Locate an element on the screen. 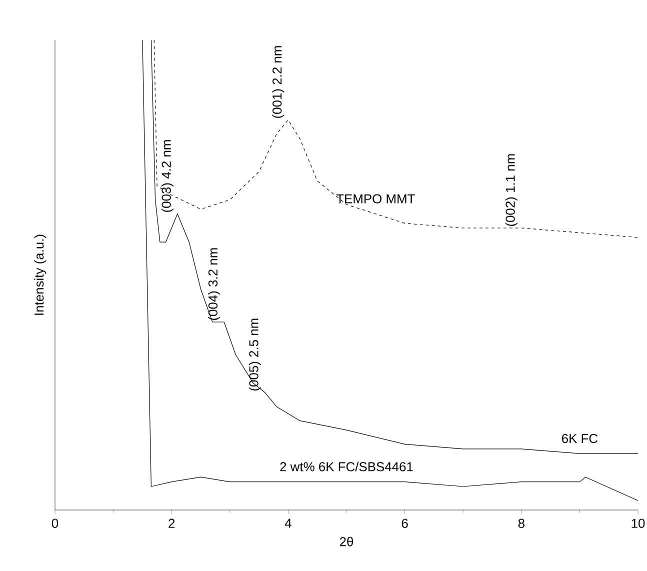  series-label: TEMPO MMT is located at coordinates (375, 199).